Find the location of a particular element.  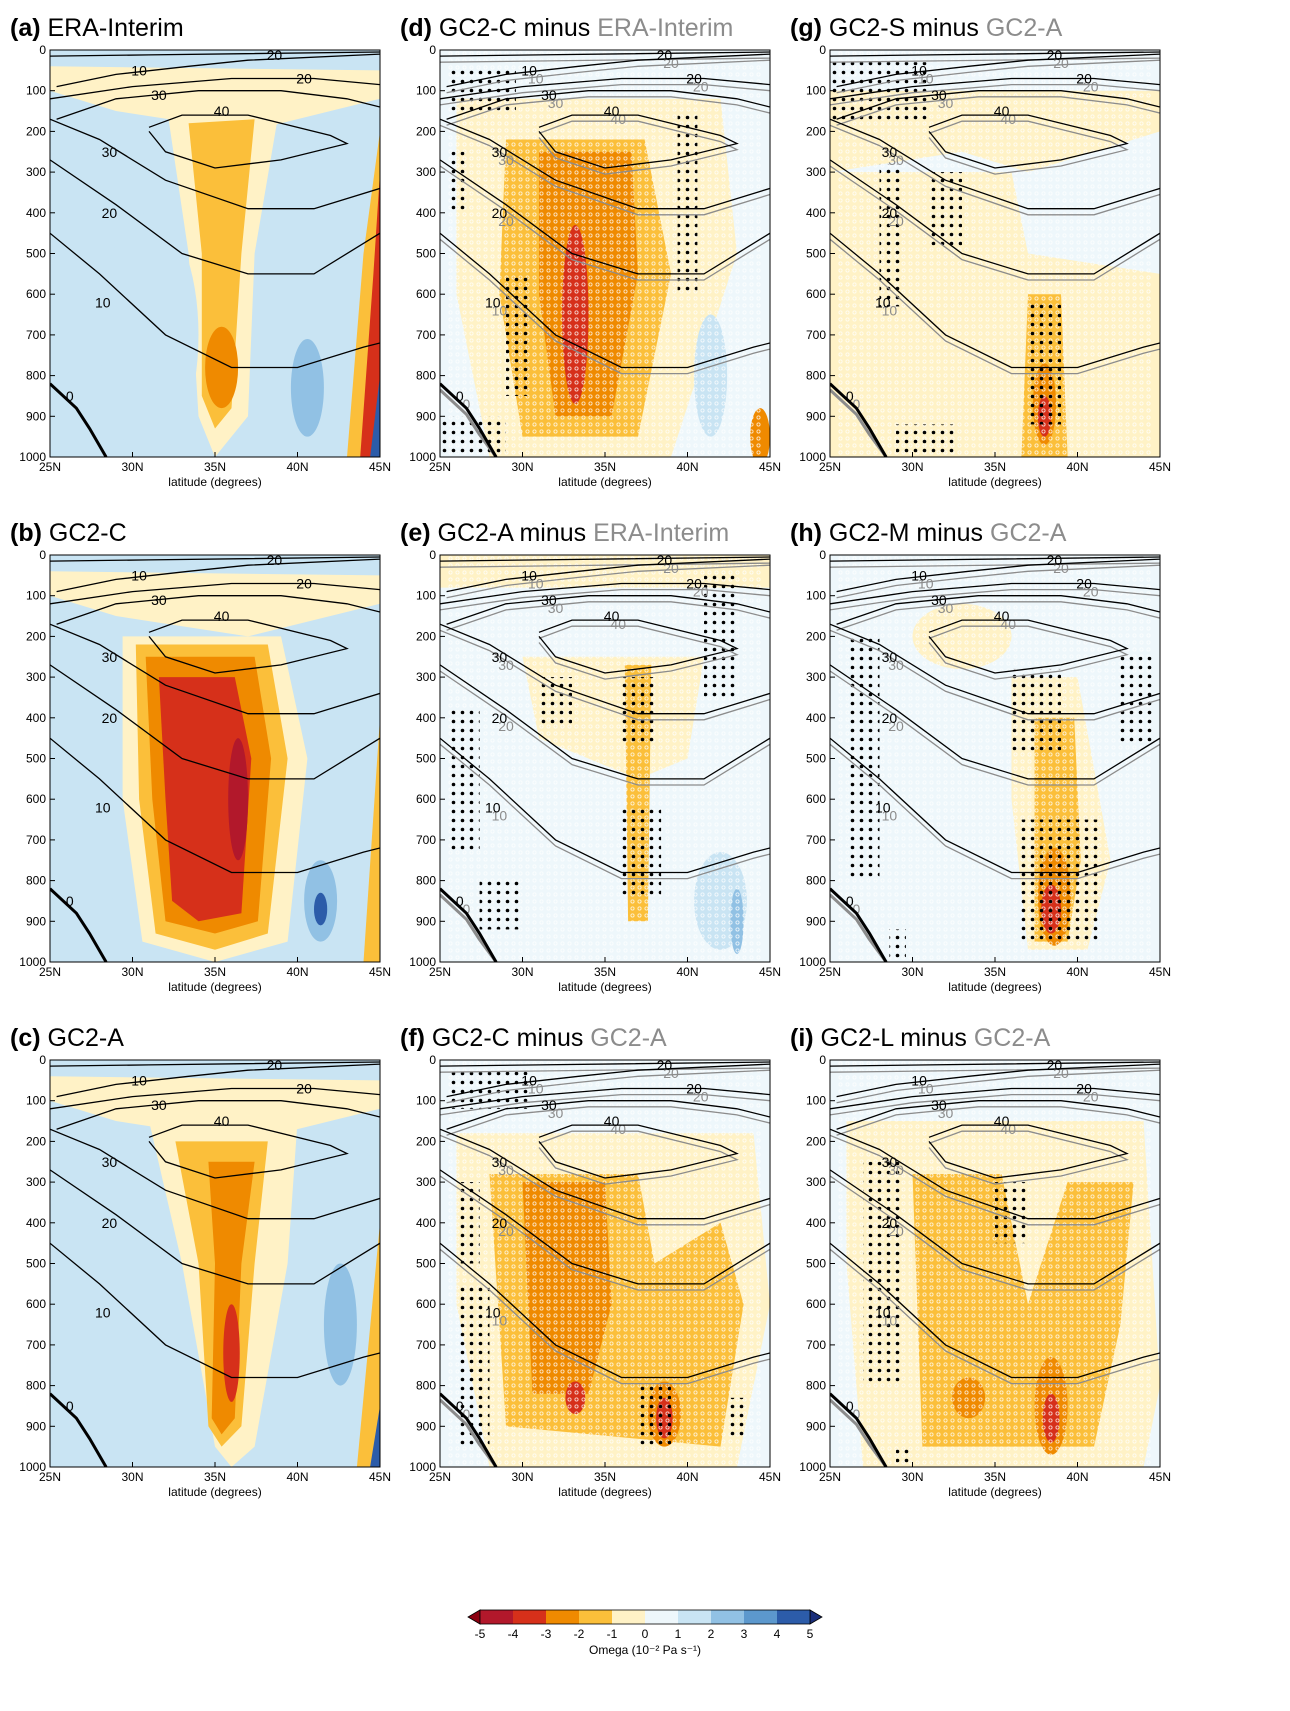

panel-letter: (i) is located at coordinates (802, 1038).